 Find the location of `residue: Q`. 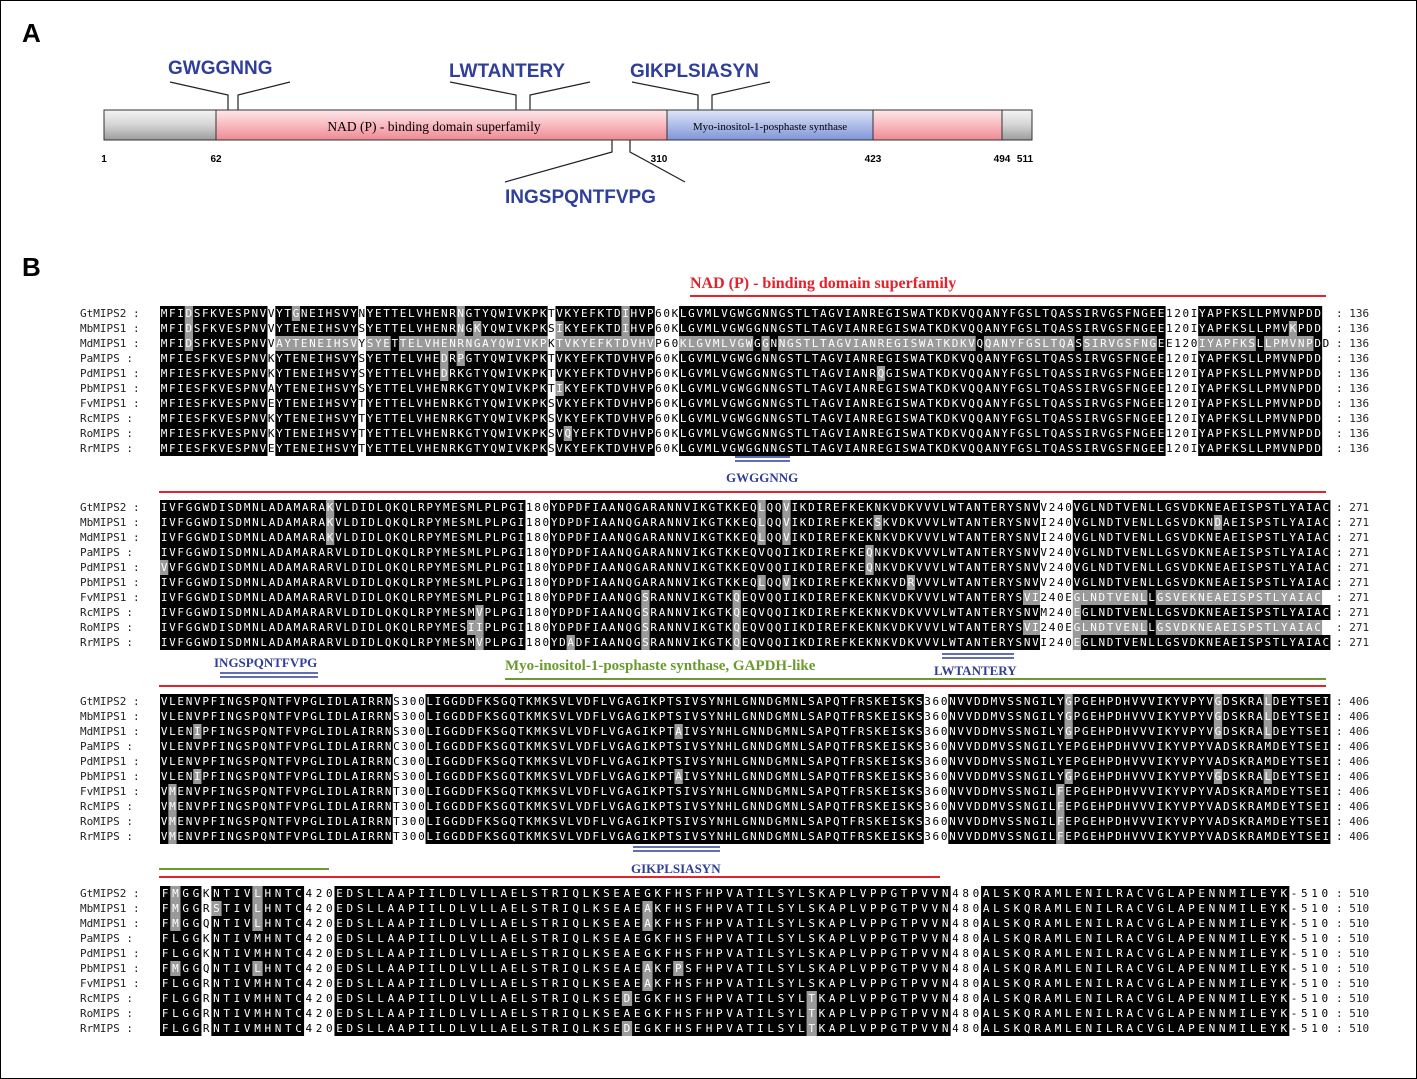

residue: Q is located at coordinates (778, 567).